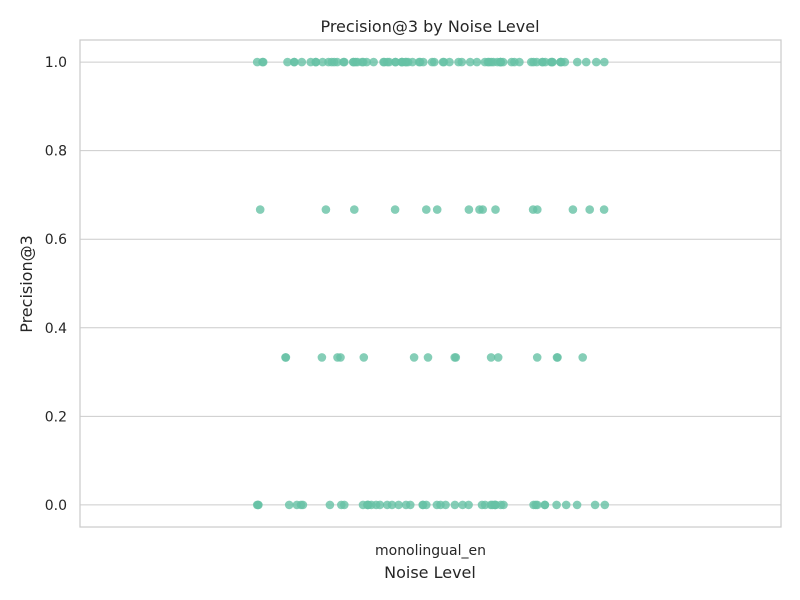  What do you see at coordinates (56, 240) in the screenshot?
I see `y-tick-label: 0.6` at bounding box center [56, 240].